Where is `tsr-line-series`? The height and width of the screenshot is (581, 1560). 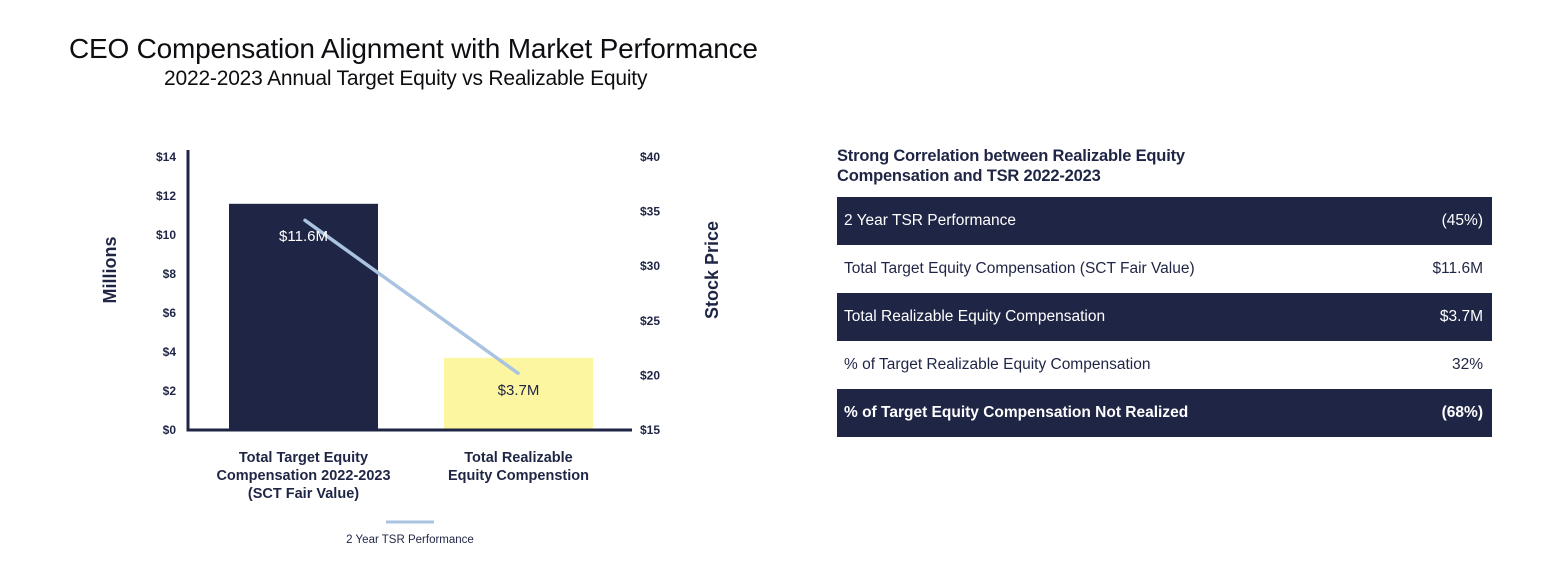
tsr-line-series is located at coordinates (411, 296).